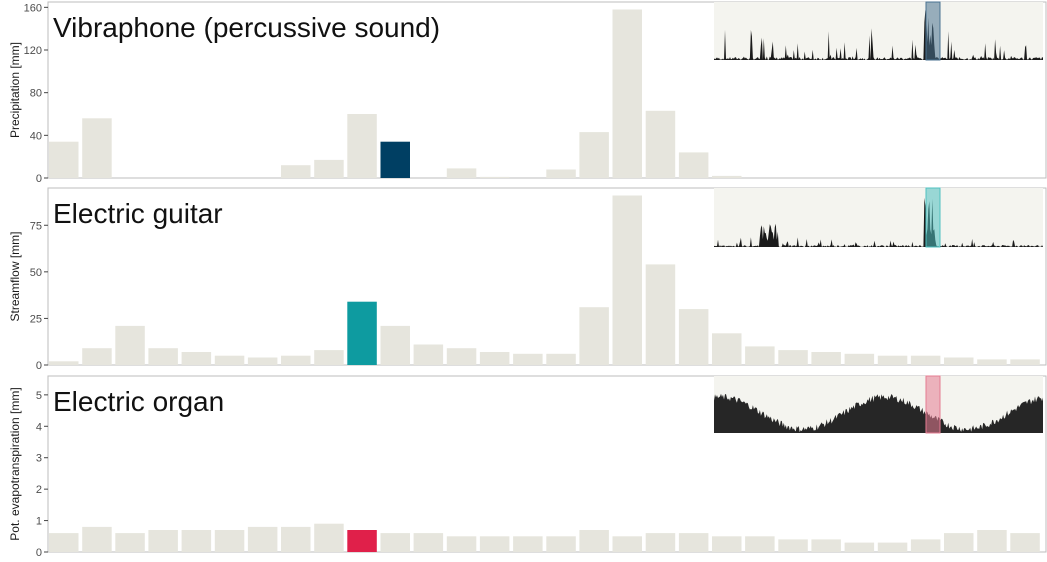 The height and width of the screenshot is (562, 1047). I want to click on y-tick-label: 1, so click(39, 522).